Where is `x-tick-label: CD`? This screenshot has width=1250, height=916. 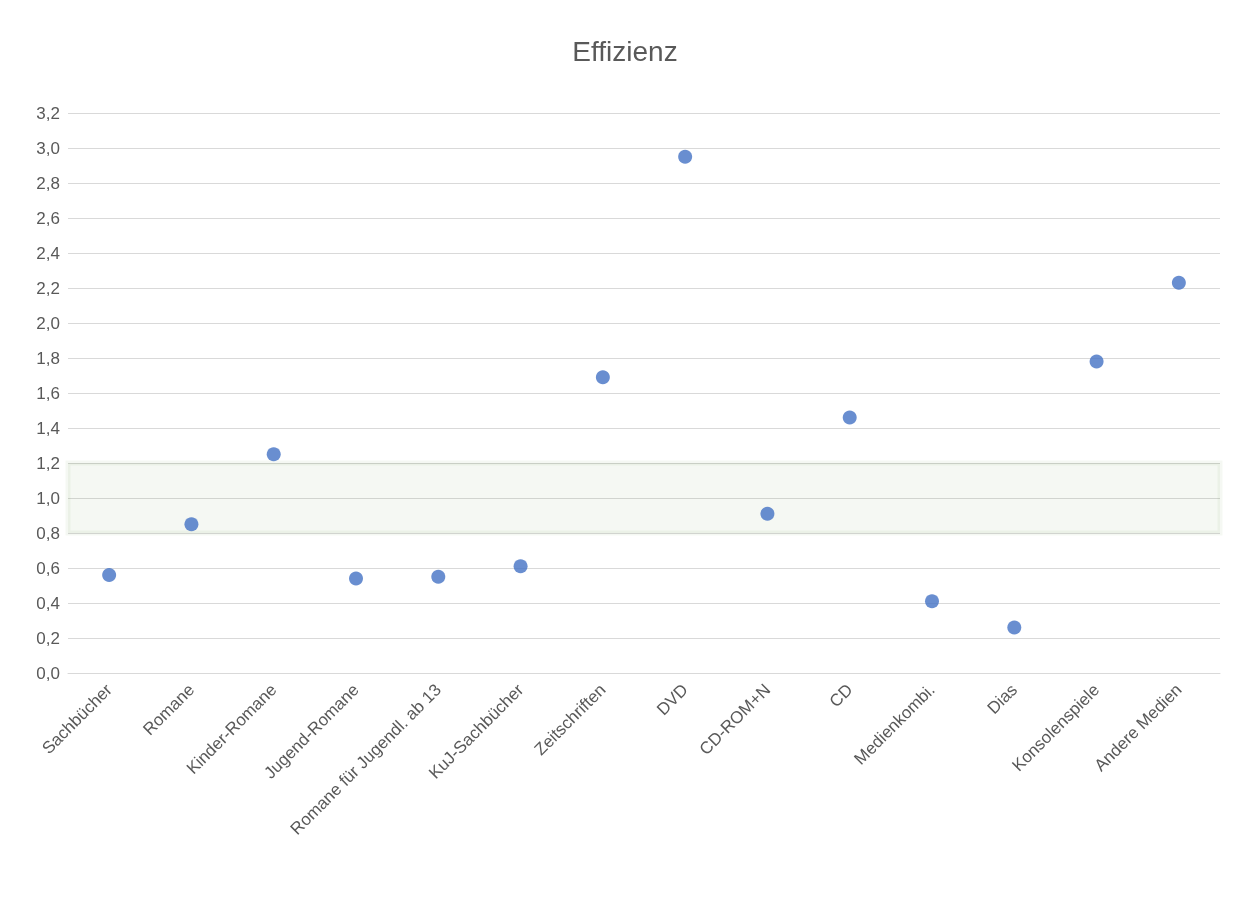
x-tick-label: CD is located at coordinates (841, 696).